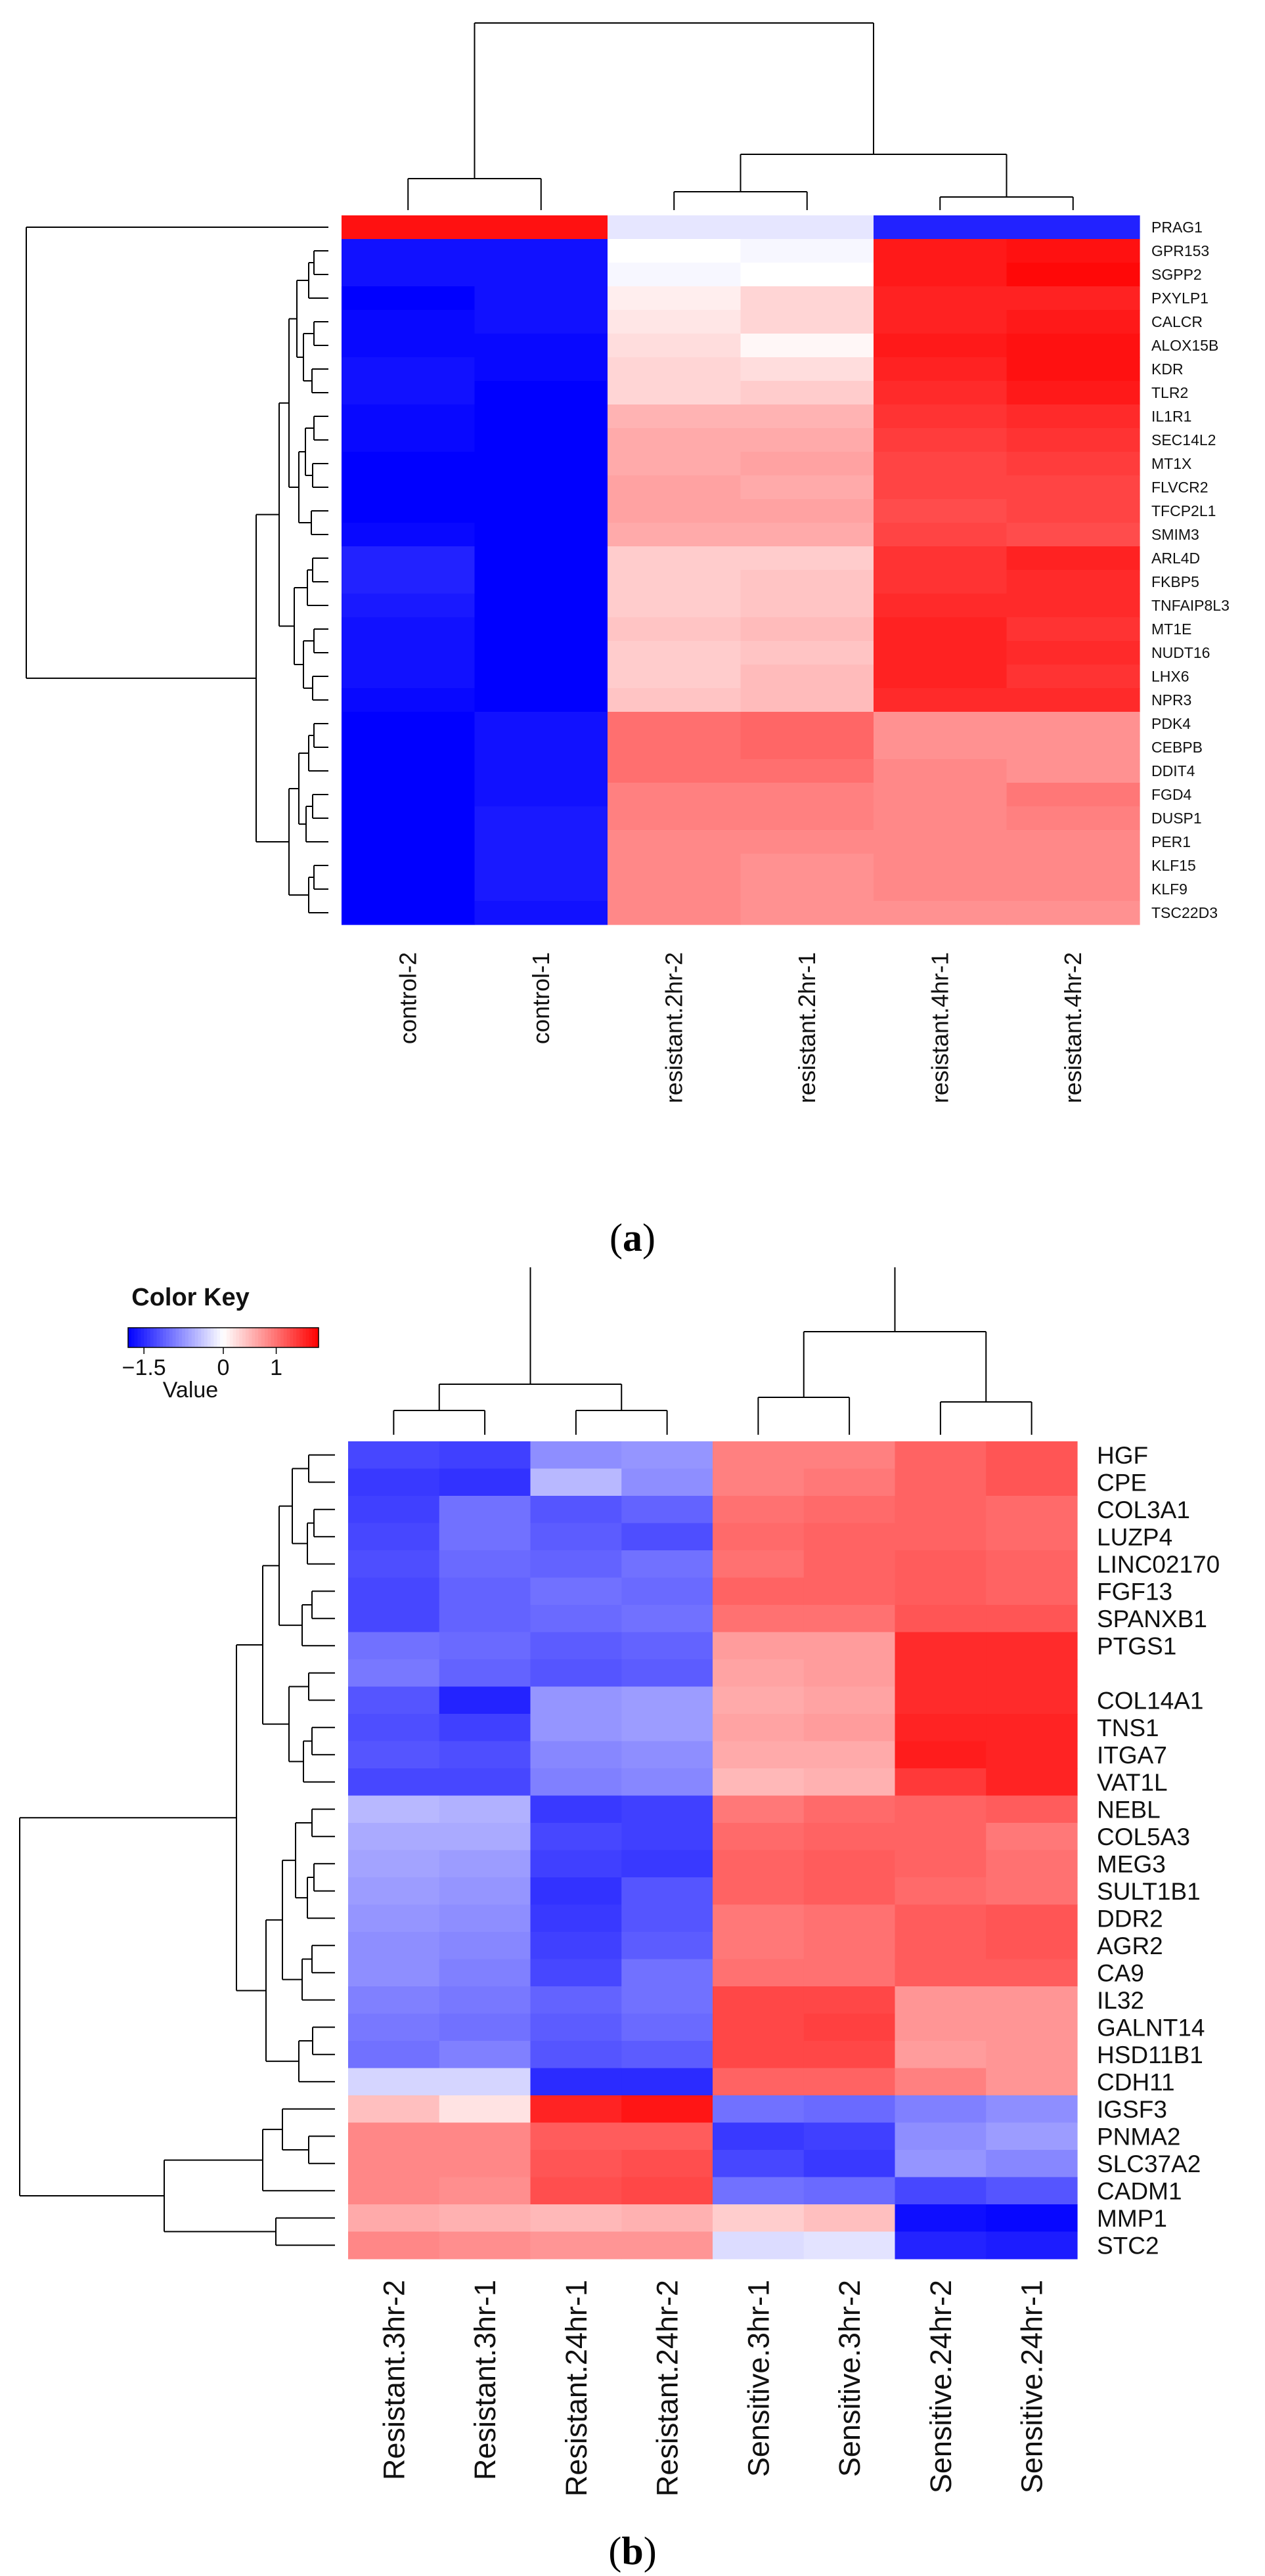 Image resolution: width=1265 pixels, height=2576 pixels. What do you see at coordinates (1150, 2054) in the screenshot?
I see `row-label: HSD11B1` at bounding box center [1150, 2054].